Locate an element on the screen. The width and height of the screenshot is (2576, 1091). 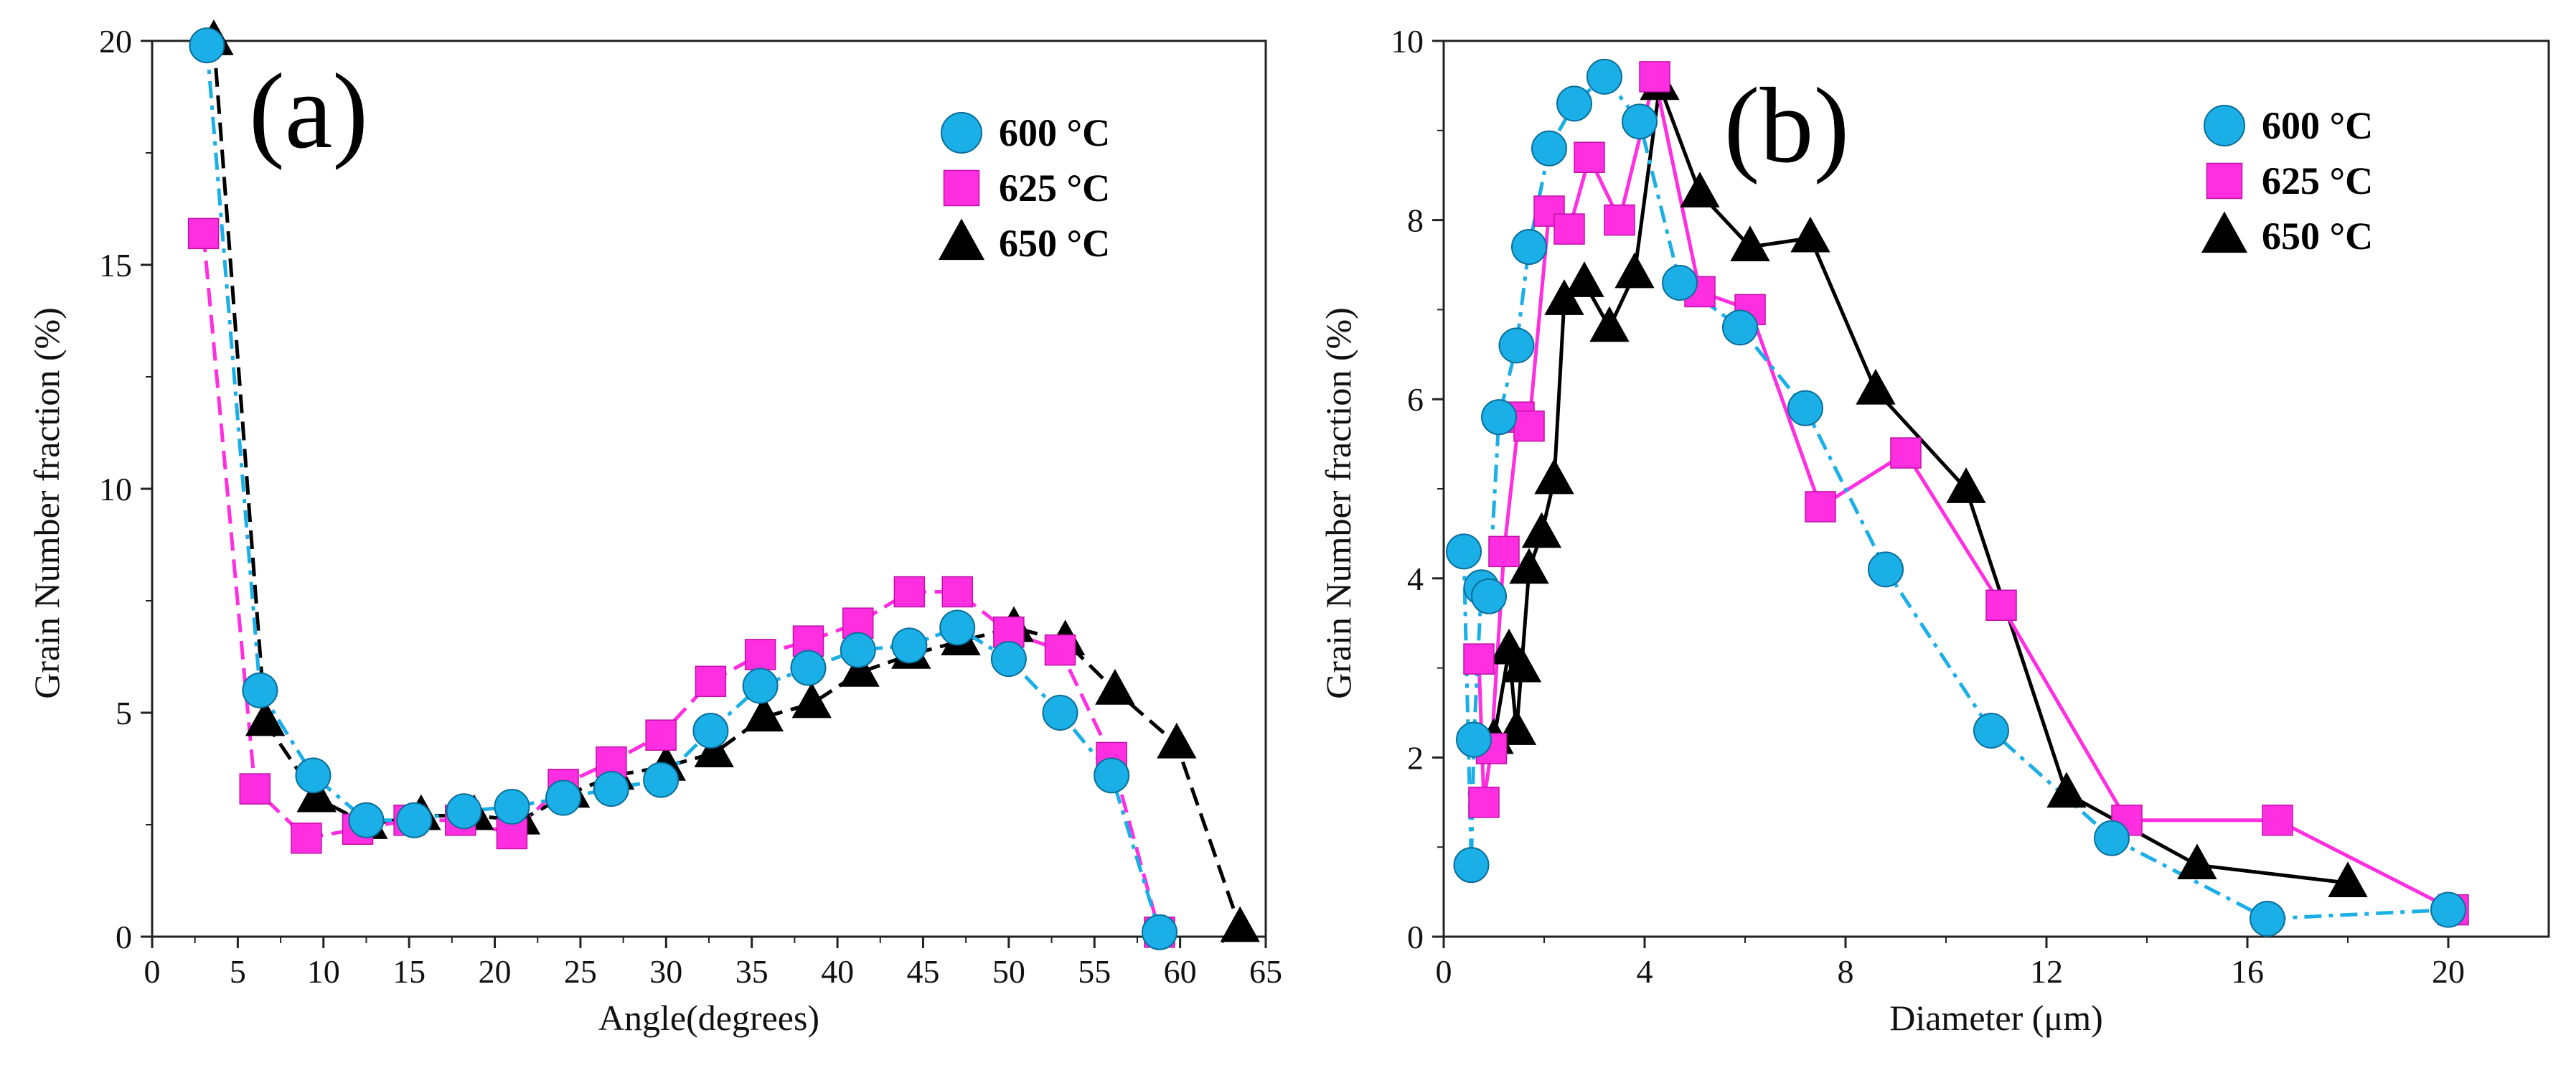
panel-label: (a) is located at coordinates (308, 112).